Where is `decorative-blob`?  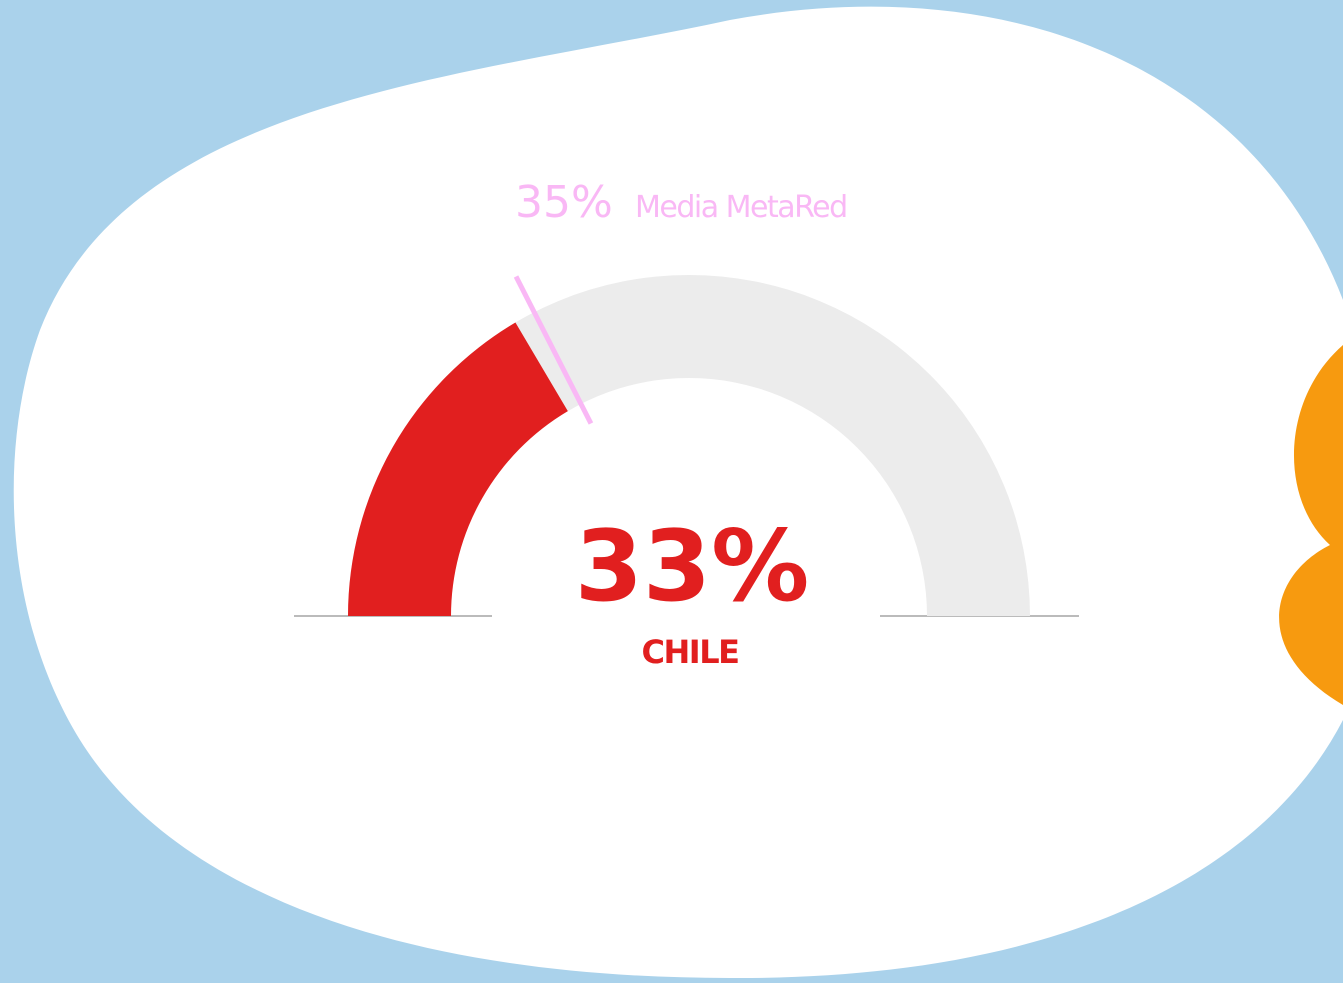 decorative-blob is located at coordinates (1311, 525).